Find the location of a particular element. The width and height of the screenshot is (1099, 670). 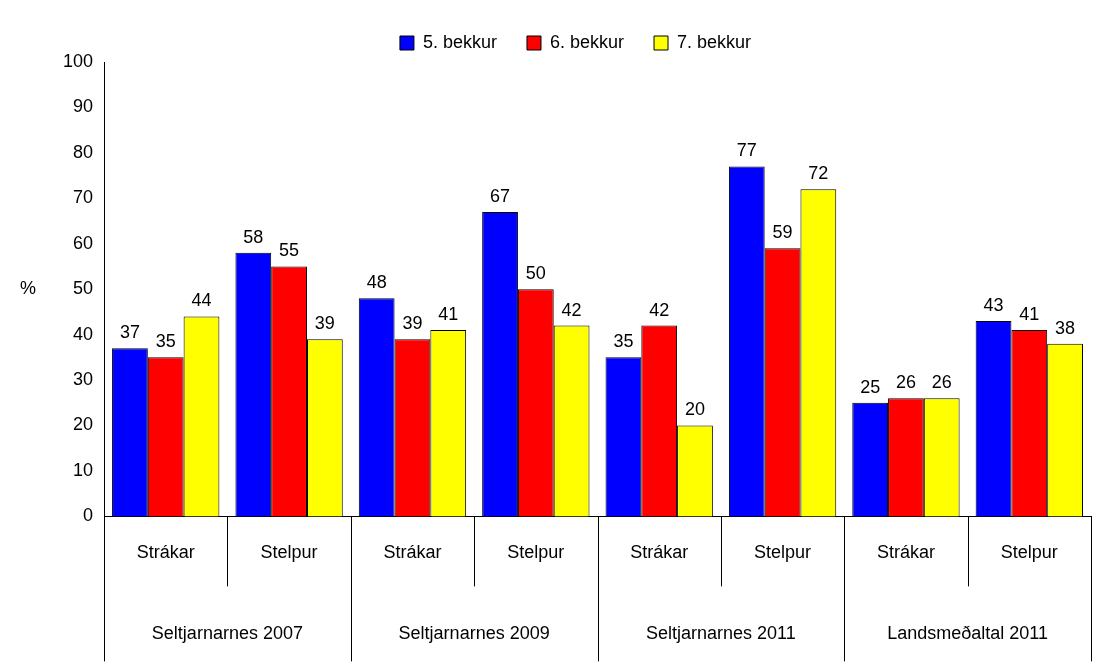

data-label: 37 is located at coordinates (129, 332).